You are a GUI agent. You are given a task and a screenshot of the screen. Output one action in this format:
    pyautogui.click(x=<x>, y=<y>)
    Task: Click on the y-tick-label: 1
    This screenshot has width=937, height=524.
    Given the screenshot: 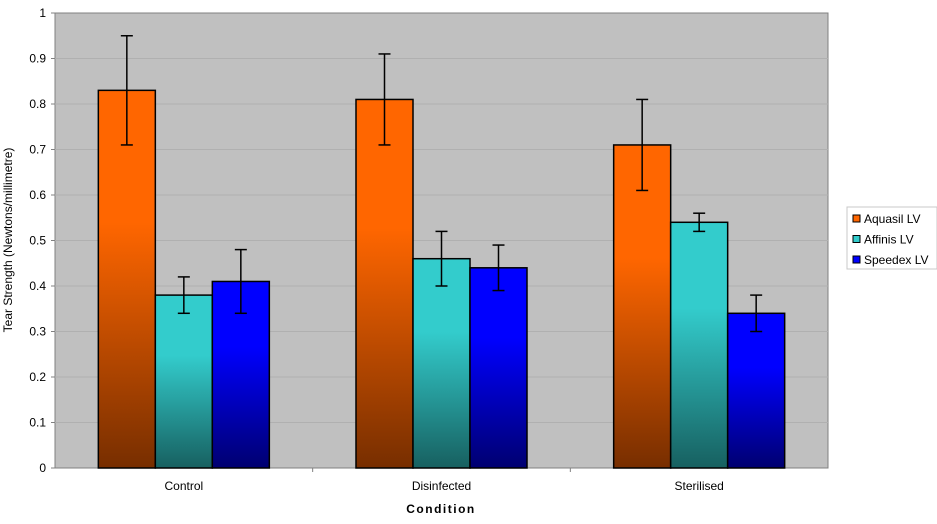 What is the action you would take?
    pyautogui.click(x=42, y=13)
    